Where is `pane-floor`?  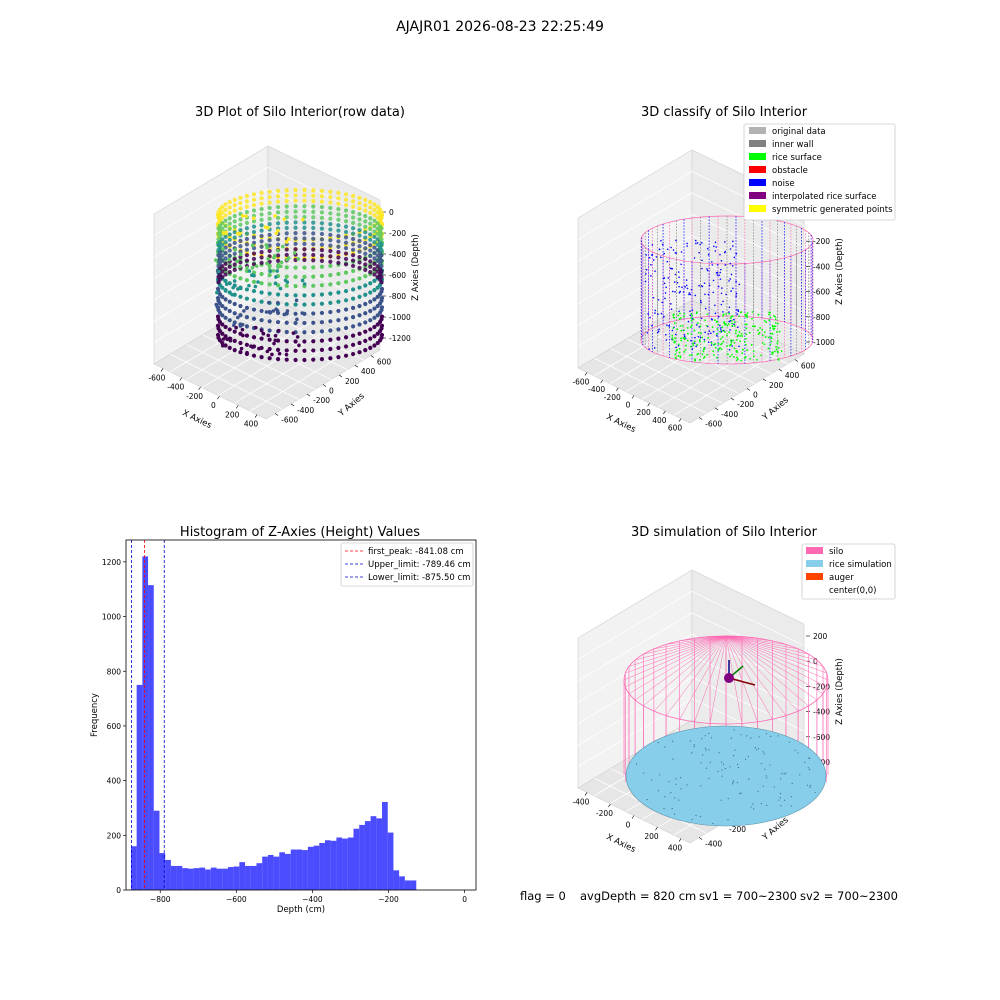
pane-floor is located at coordinates (691, 361).